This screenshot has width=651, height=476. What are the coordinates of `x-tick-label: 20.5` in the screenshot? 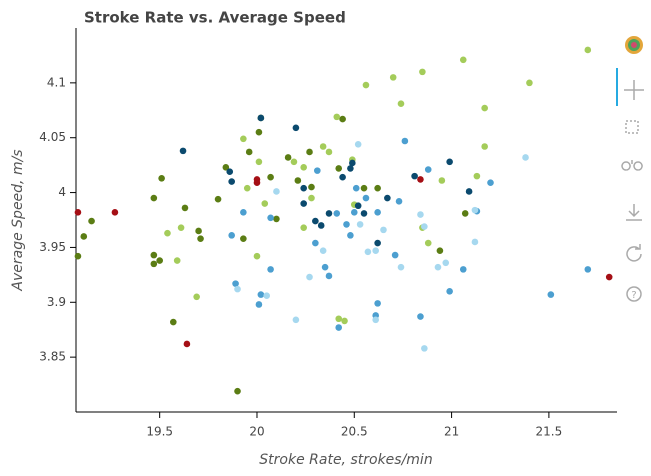 It's located at (354, 432).